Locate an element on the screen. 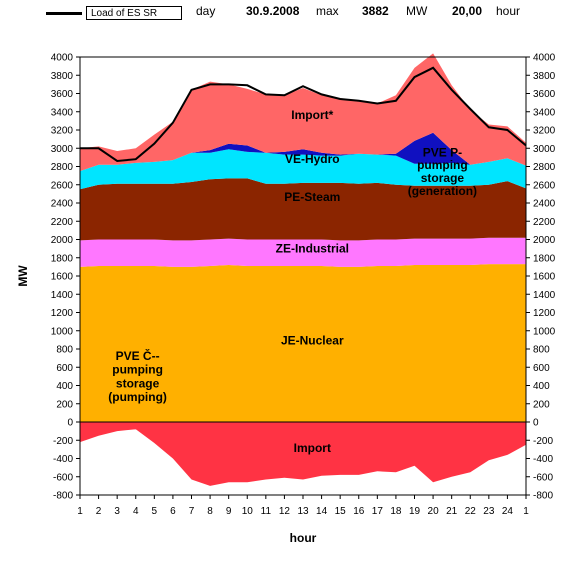 The image size is (582, 570). area-annotation: PE-Steam is located at coordinates (312, 197).